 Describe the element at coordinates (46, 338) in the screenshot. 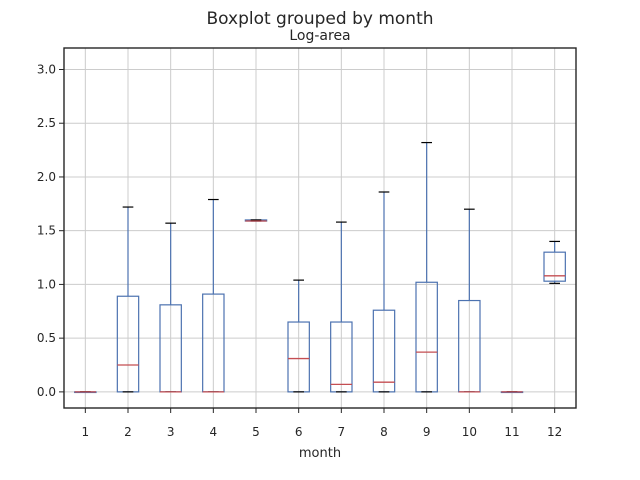

I see `y-tick-label: 0.5` at that location.